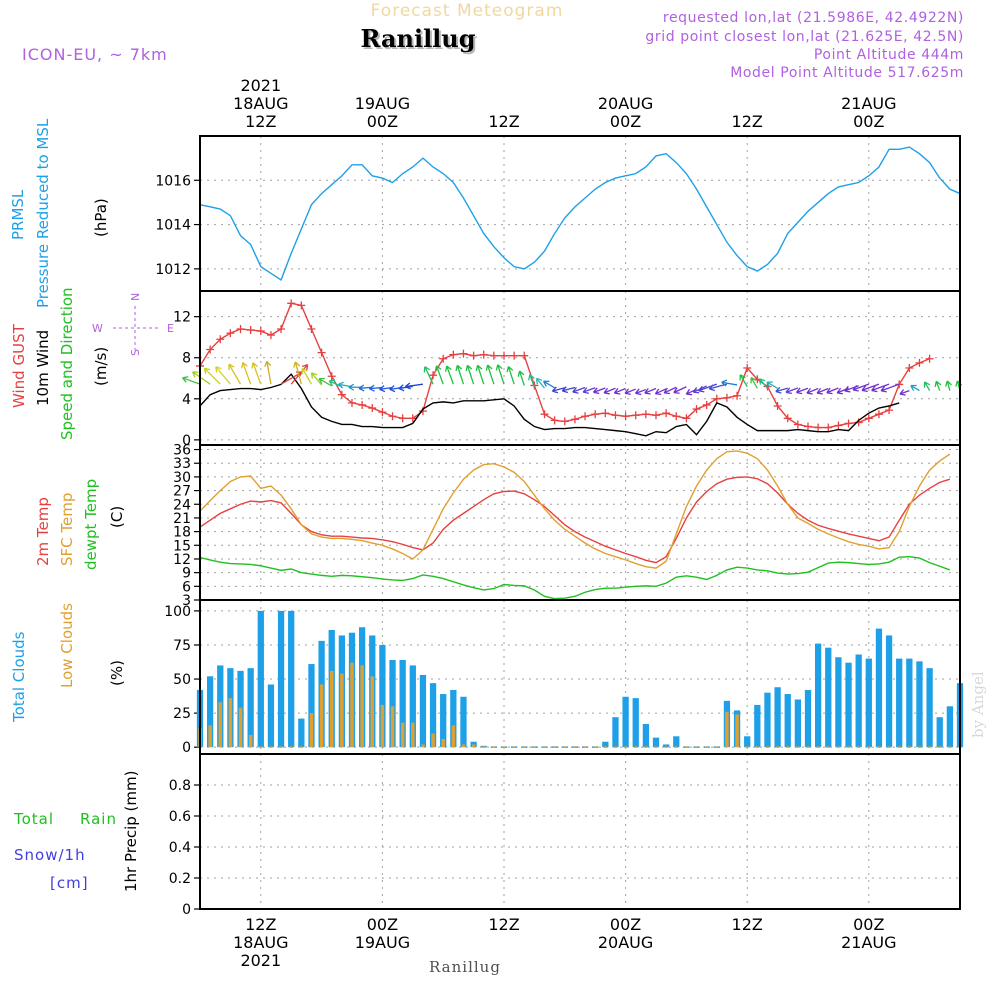  I want to click on credit-watermark: by Angel, so click(978, 704).